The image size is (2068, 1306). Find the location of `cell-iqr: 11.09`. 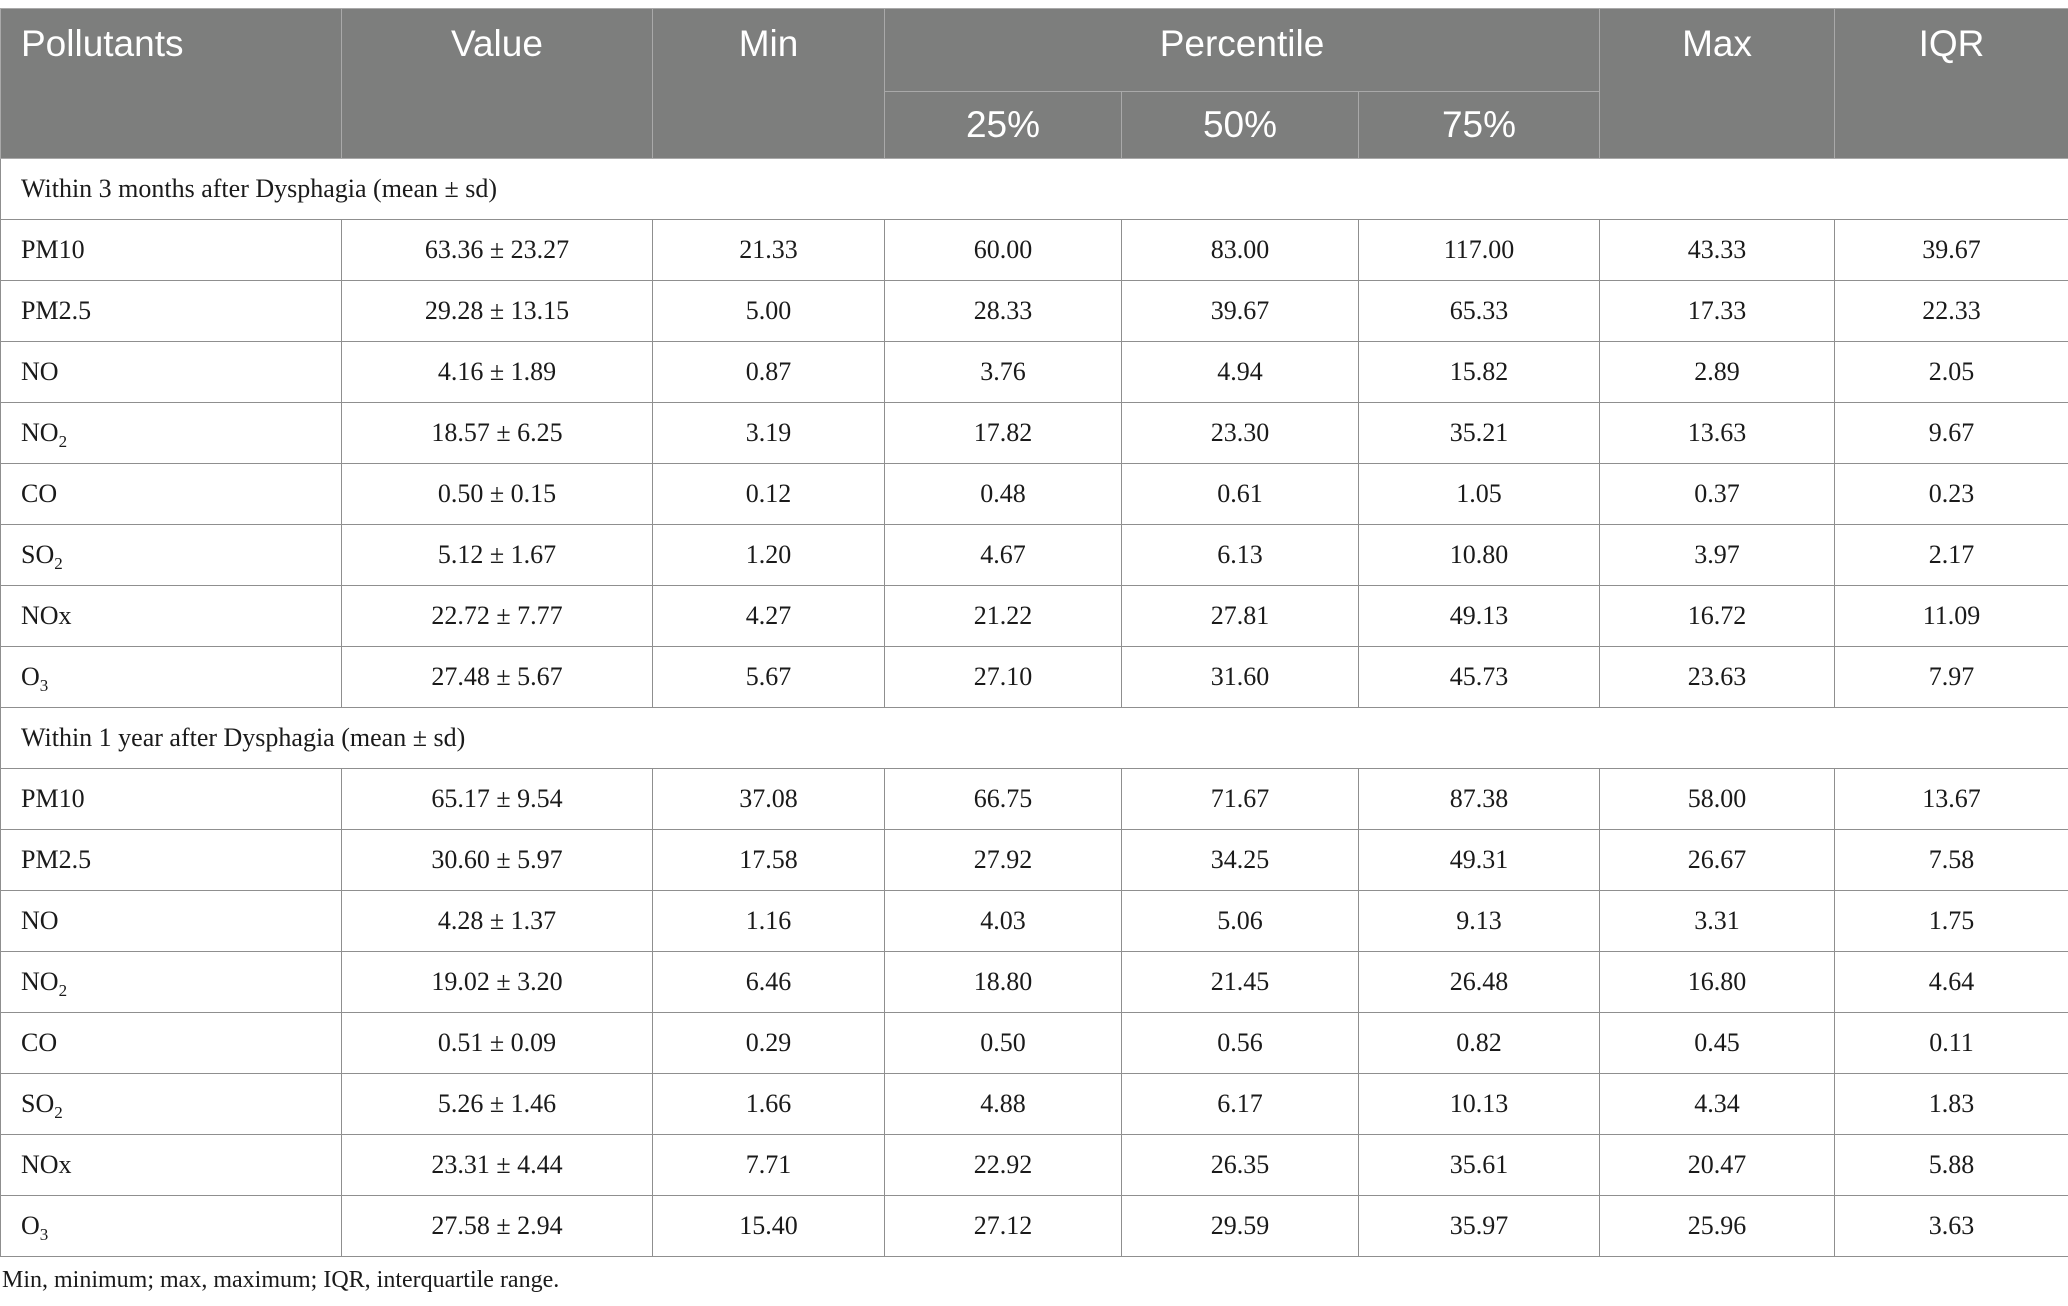

cell-iqr: 11.09 is located at coordinates (1951, 616).